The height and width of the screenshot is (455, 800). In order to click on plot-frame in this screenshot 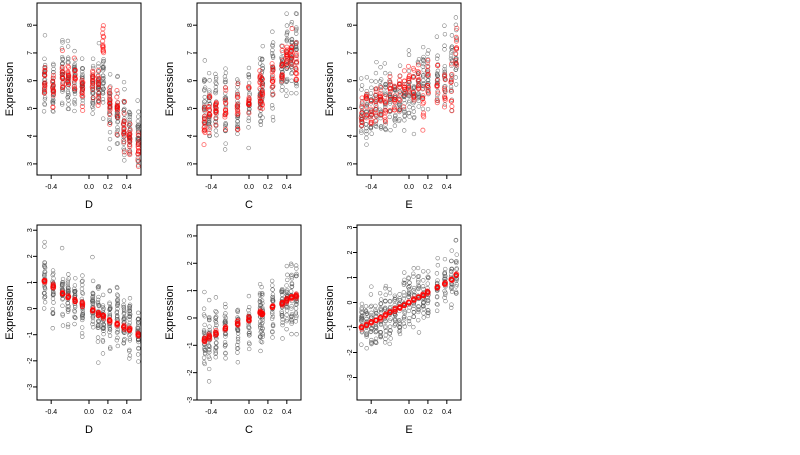, I will do `click(249, 312)`.